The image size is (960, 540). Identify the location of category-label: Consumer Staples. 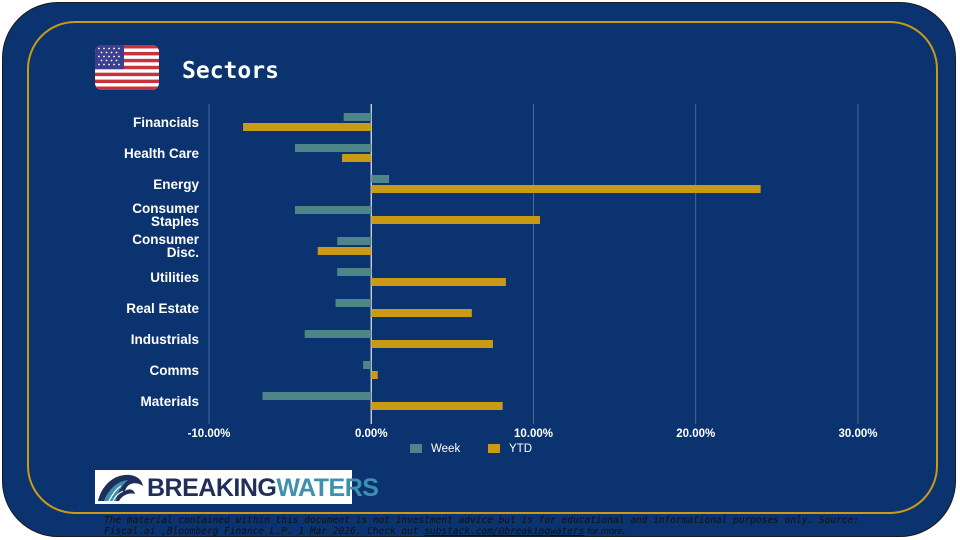
(166, 215).